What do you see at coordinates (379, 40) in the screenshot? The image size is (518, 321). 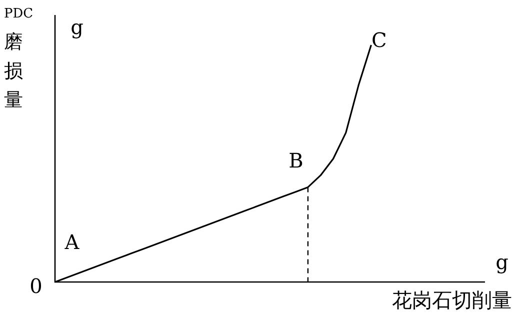 I see `annotation: C` at bounding box center [379, 40].